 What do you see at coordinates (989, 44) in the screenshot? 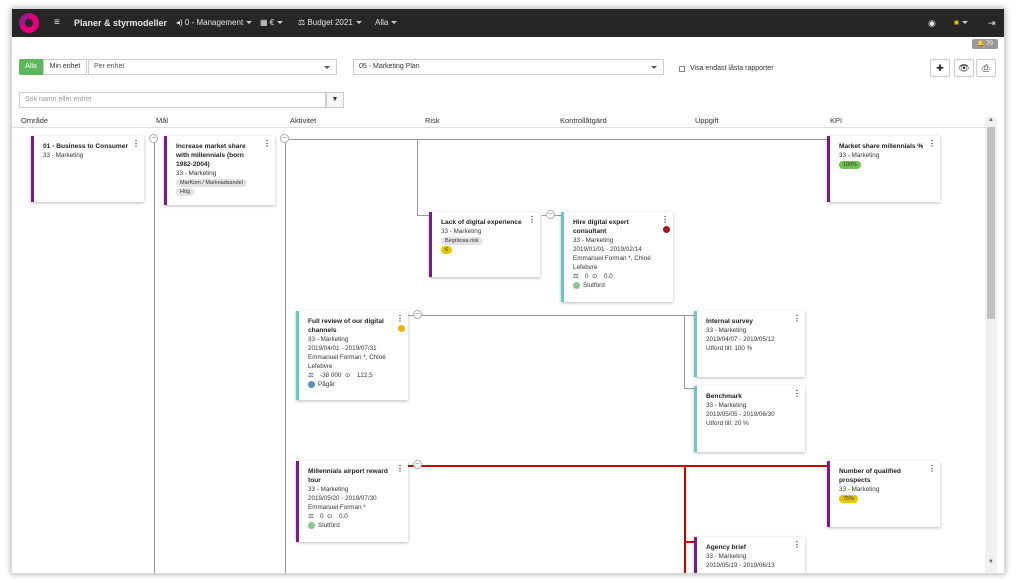
I see `notification-count: 70` at bounding box center [989, 44].